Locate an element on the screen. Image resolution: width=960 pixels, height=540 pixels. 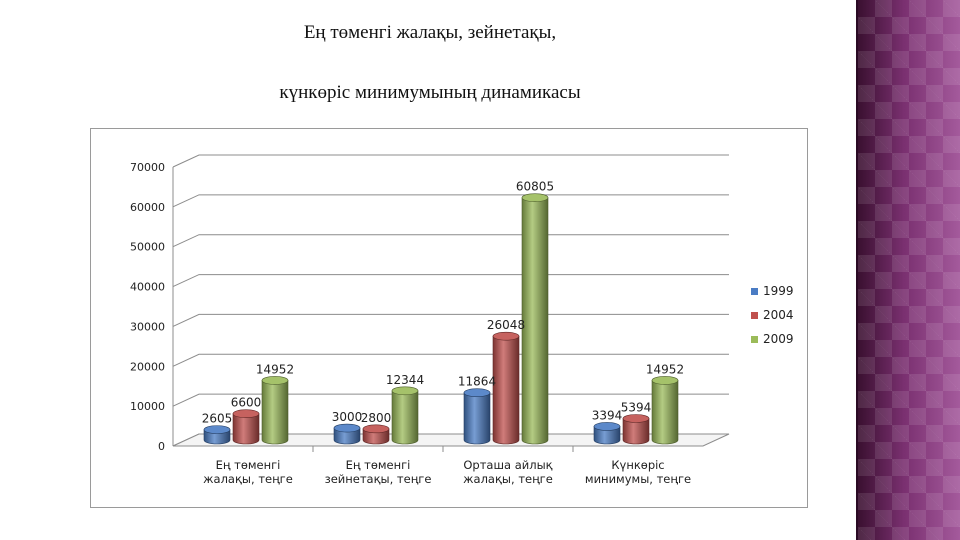
data-label: 26048 is located at coordinates (506, 325).